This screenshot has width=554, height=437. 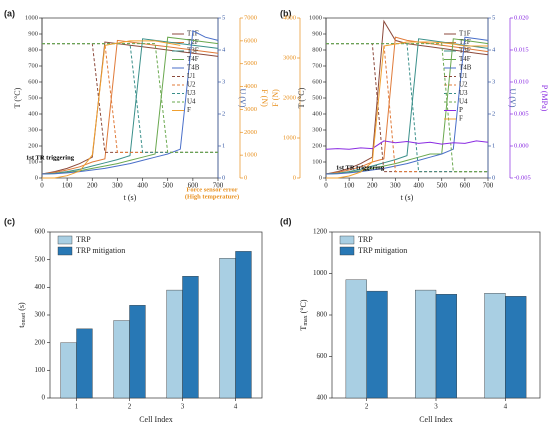 I want to click on legend-label: U2, so click(x=191, y=85).